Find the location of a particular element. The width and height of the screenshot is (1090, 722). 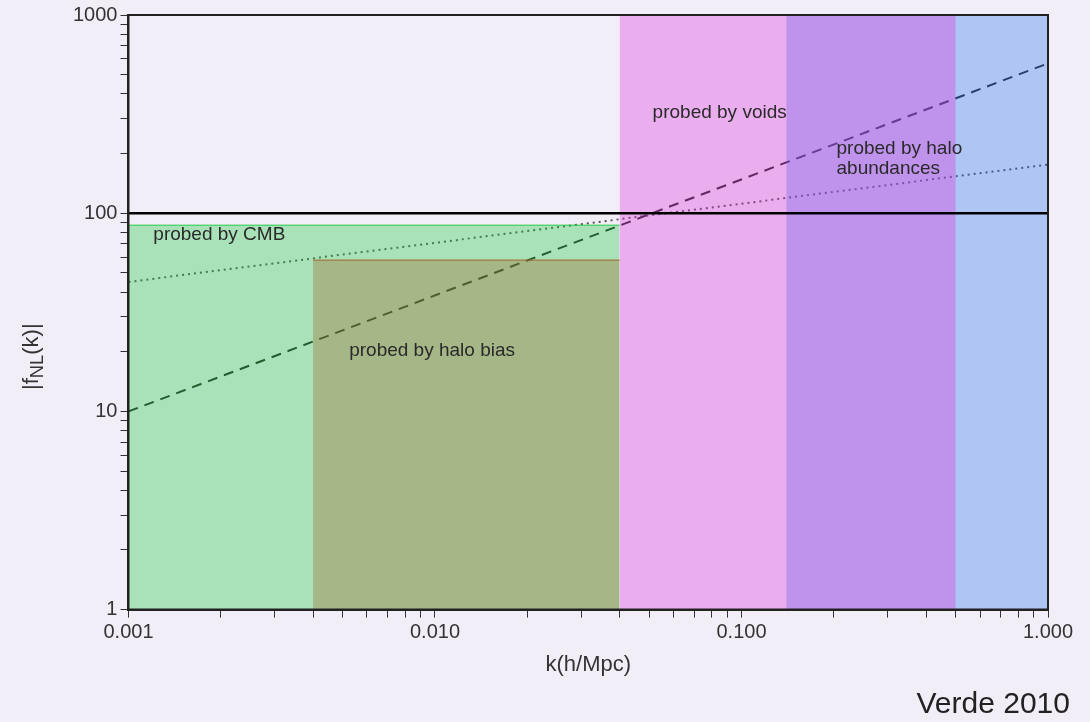

y-tick-label: 1 is located at coordinates (112, 608).